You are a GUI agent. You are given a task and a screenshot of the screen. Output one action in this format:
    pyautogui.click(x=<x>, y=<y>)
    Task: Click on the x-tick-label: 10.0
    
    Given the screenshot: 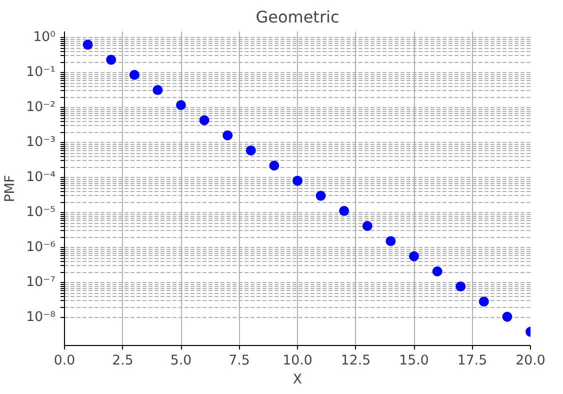 What is the action you would take?
    pyautogui.click(x=297, y=361)
    